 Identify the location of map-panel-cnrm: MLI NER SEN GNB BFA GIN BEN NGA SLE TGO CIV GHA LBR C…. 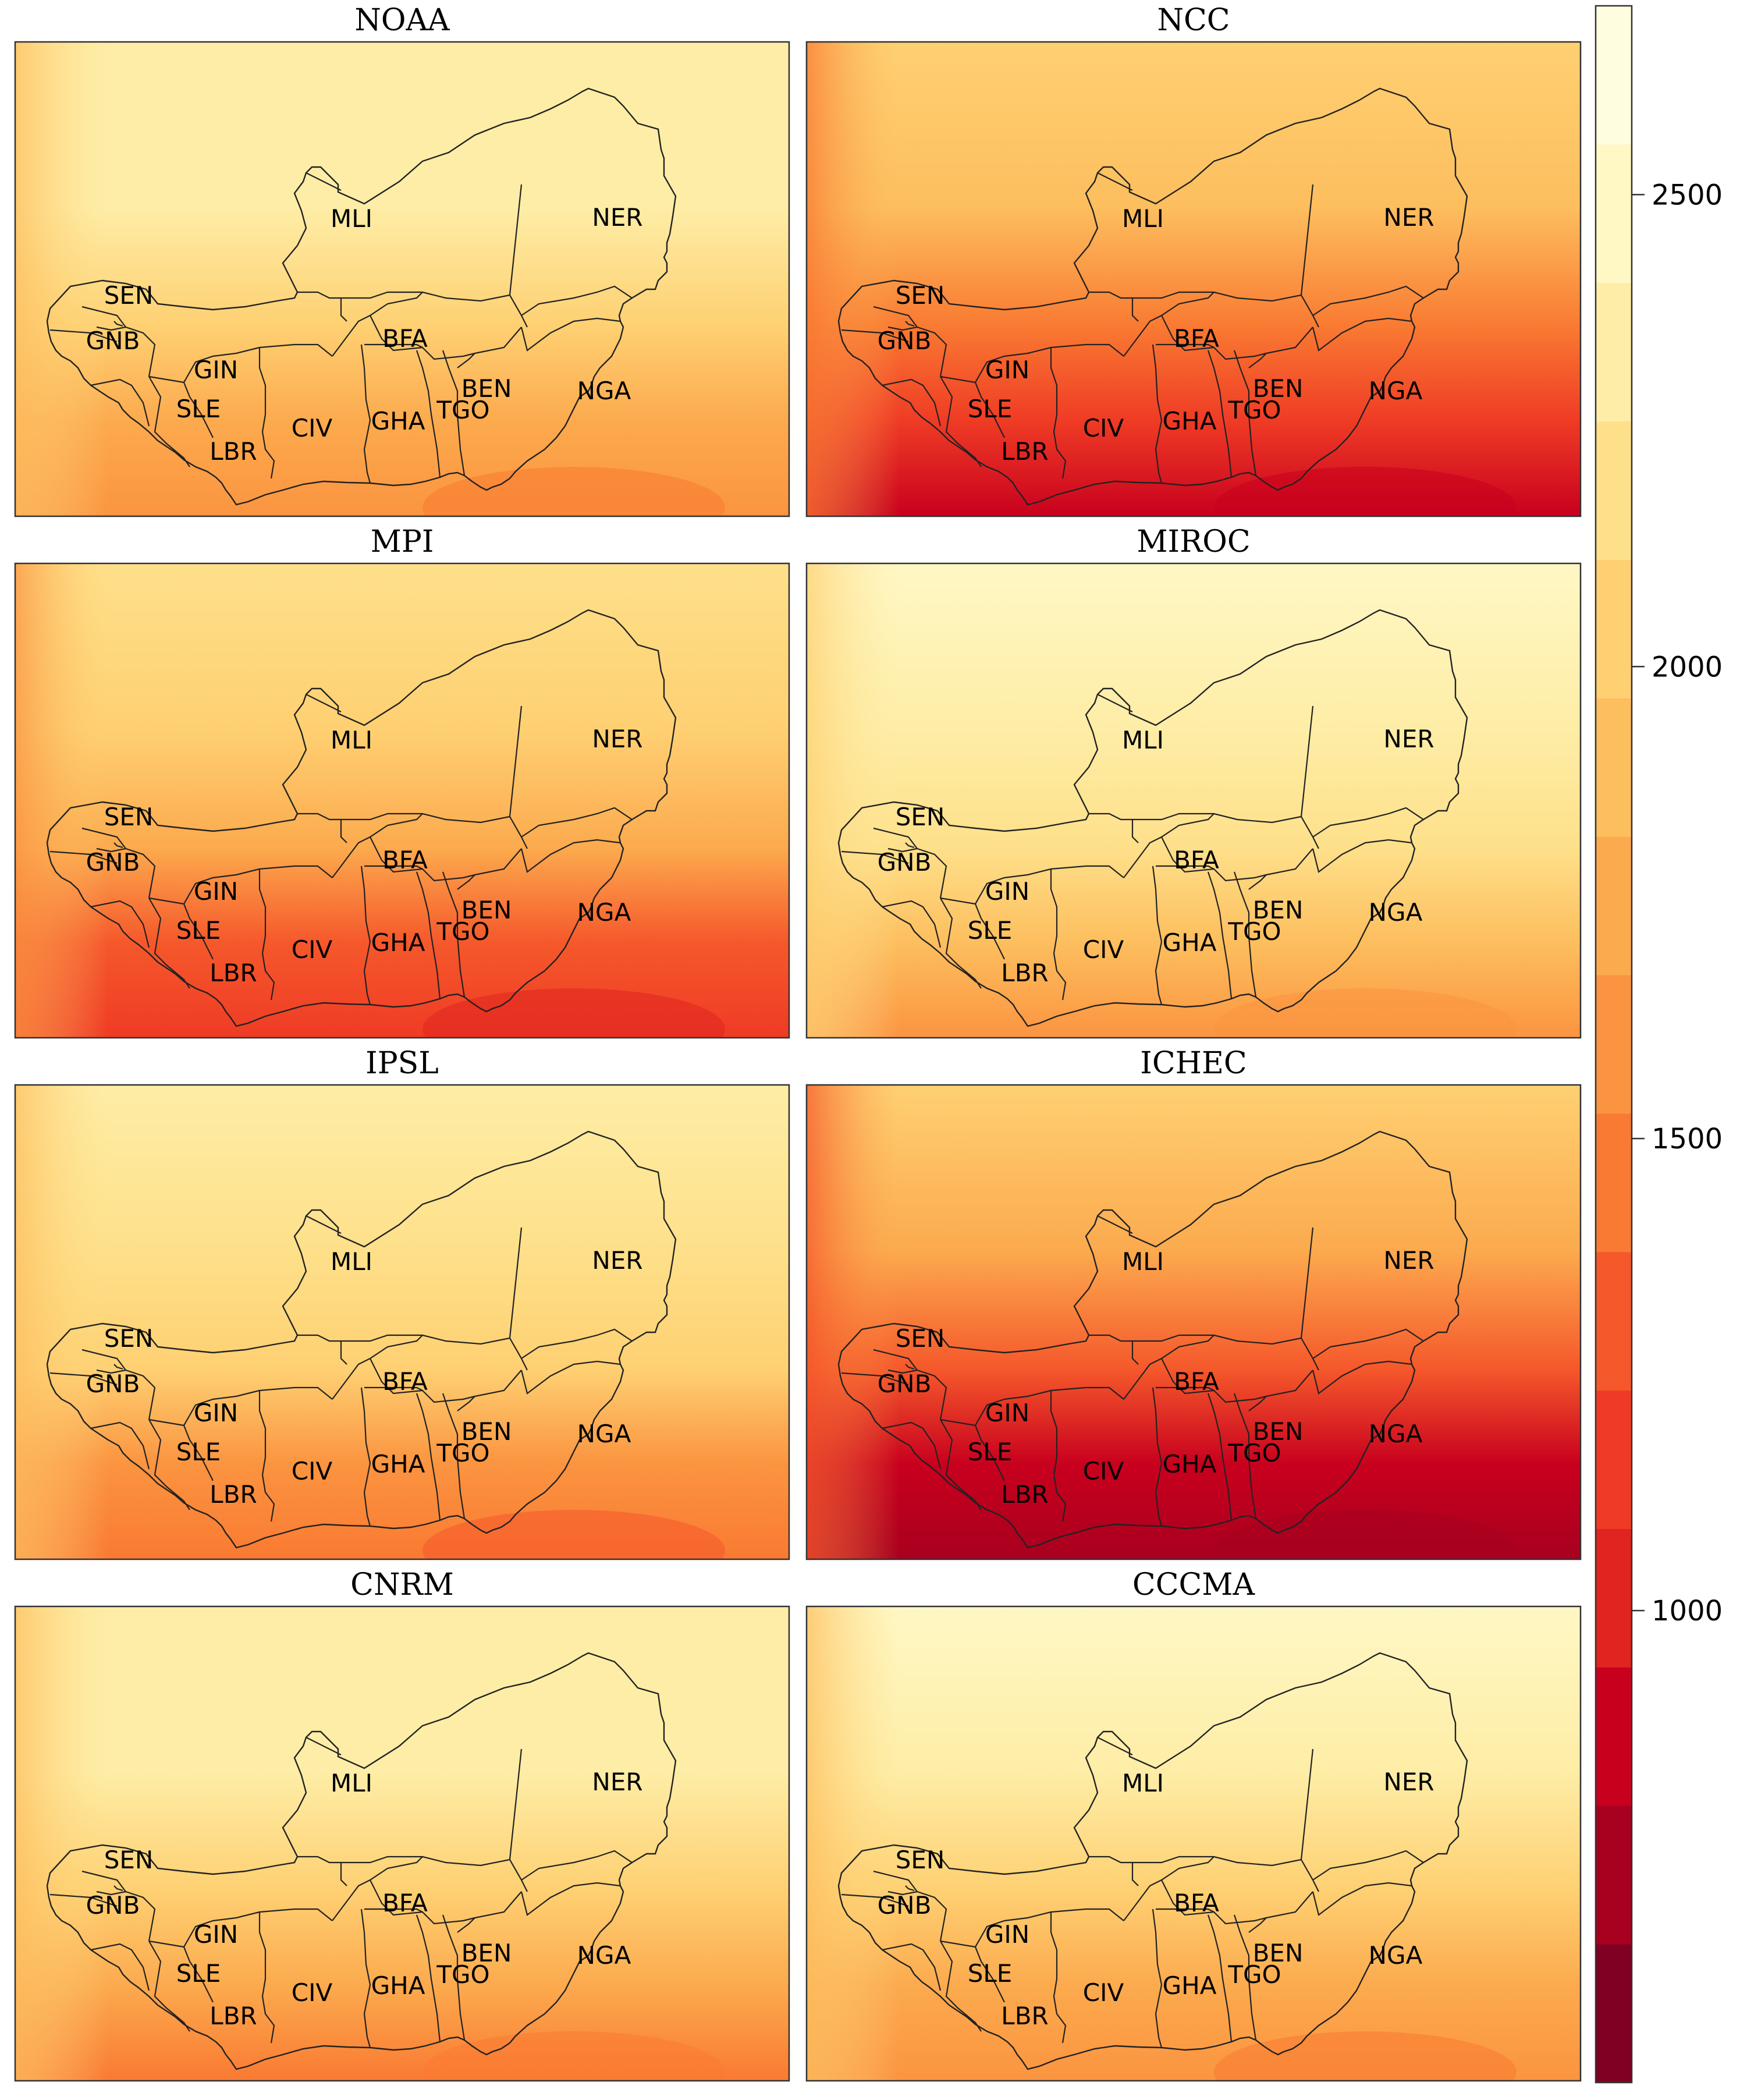
(402, 1825).